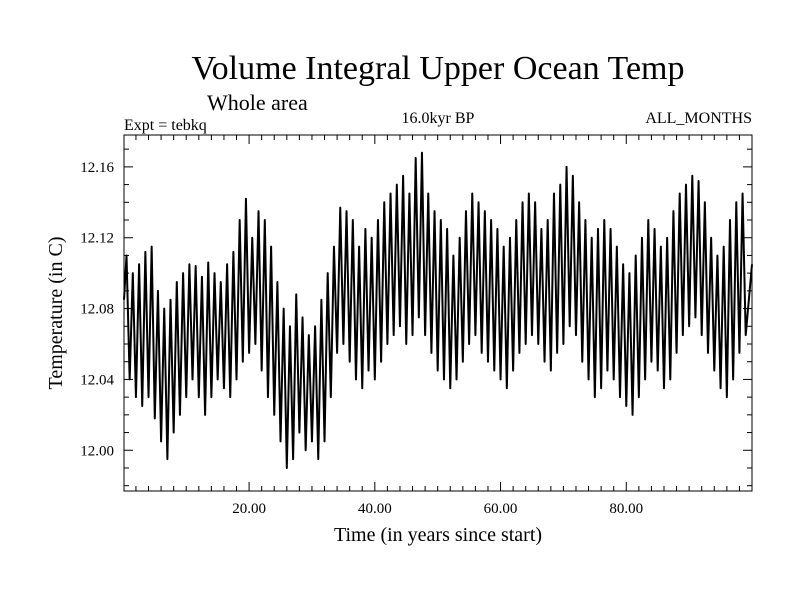 The height and width of the screenshot is (600, 800). I want to click on y-tick-label: 12.16, so click(97, 168).